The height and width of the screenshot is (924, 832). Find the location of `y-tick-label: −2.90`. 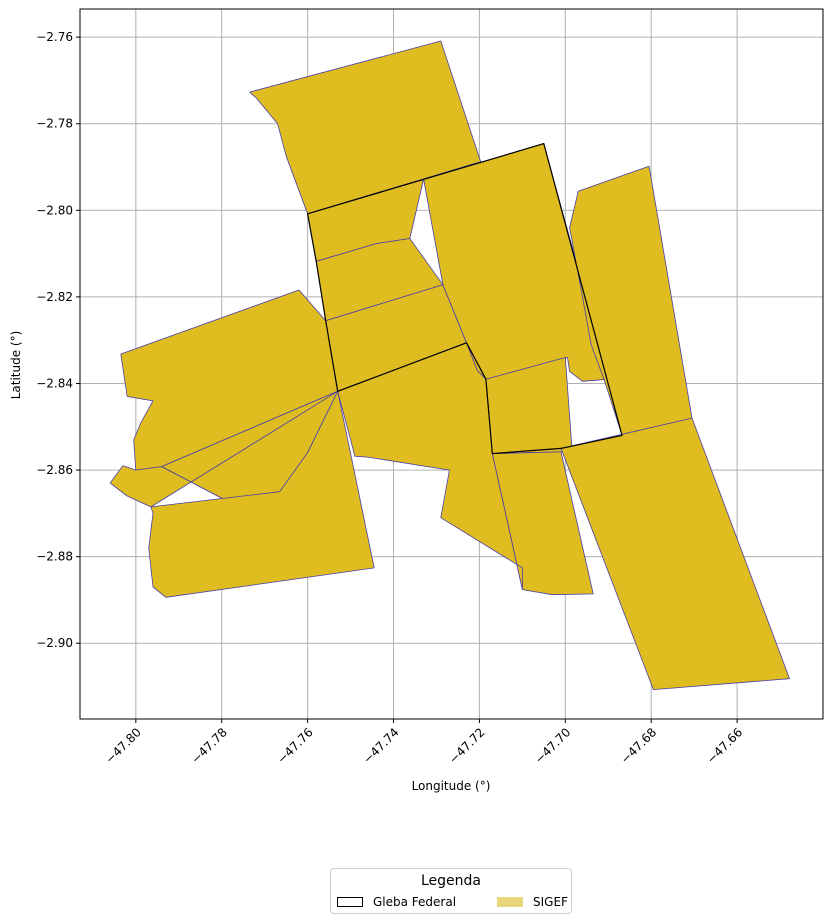

y-tick-label: −2.90 is located at coordinates (54, 643).